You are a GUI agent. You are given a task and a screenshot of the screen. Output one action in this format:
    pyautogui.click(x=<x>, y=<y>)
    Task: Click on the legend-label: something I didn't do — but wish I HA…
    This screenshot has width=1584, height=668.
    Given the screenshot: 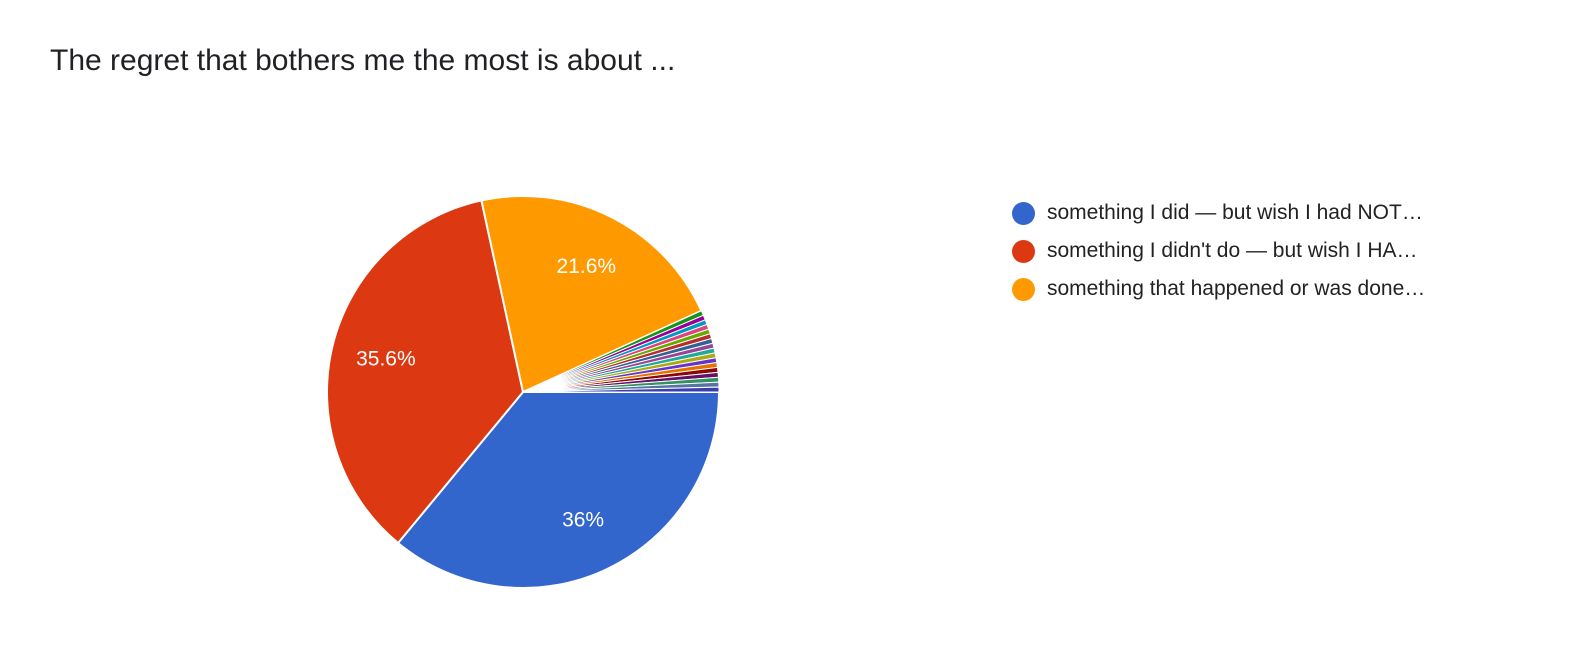 What is the action you would take?
    pyautogui.click(x=1232, y=250)
    